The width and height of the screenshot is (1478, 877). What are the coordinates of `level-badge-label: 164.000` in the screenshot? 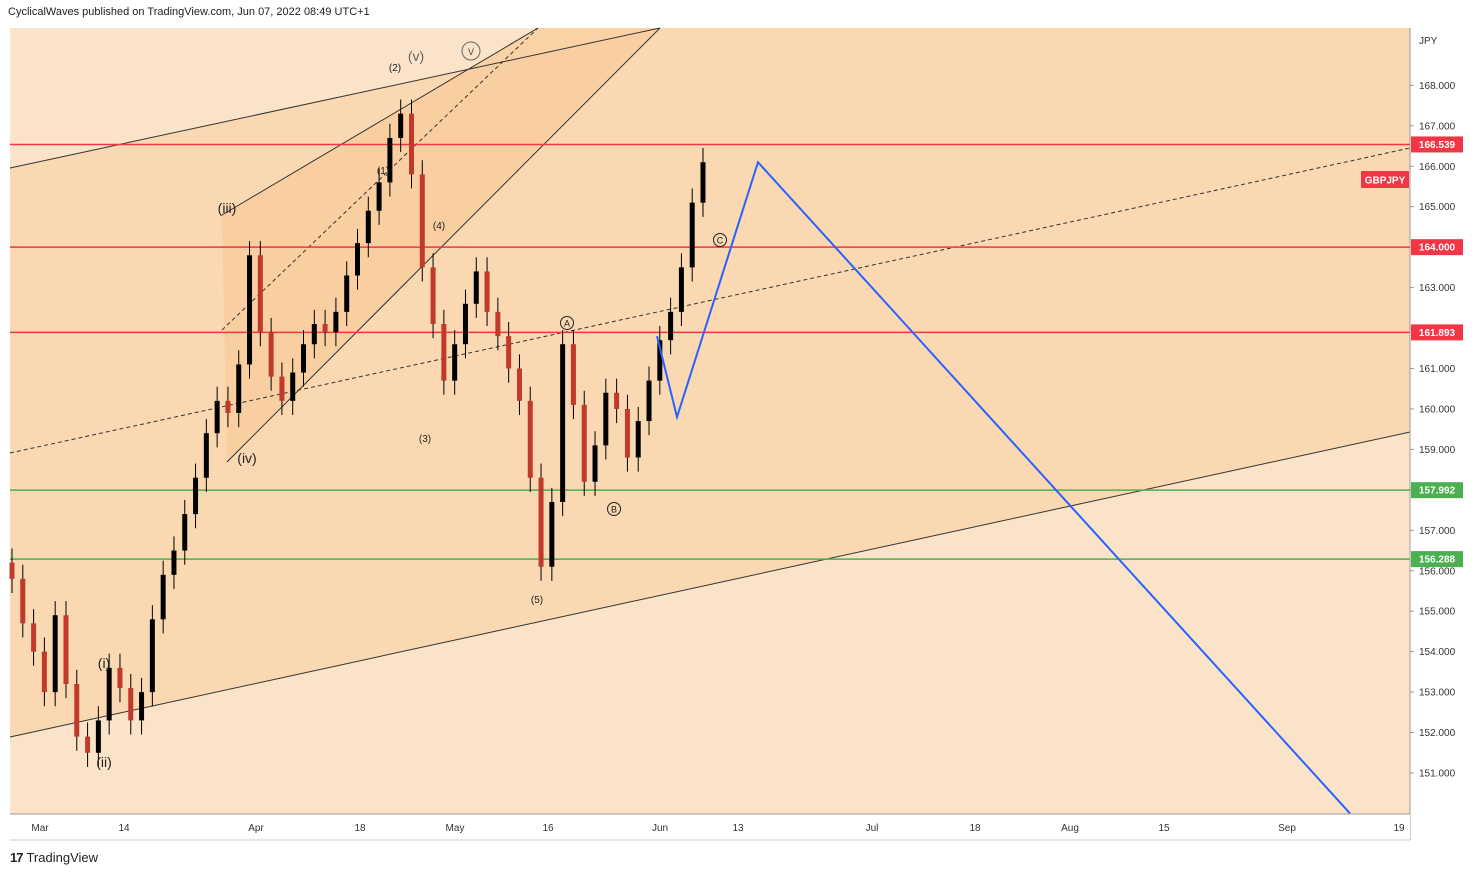 It's located at (1437, 248).